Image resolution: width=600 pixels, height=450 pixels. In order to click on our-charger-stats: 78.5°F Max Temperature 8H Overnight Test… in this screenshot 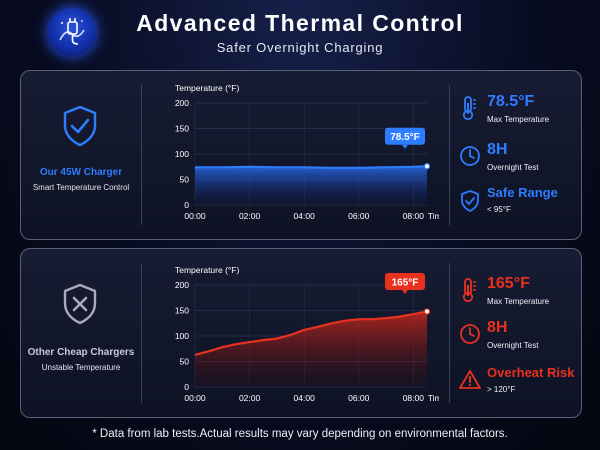, I will do `click(517, 155)`.